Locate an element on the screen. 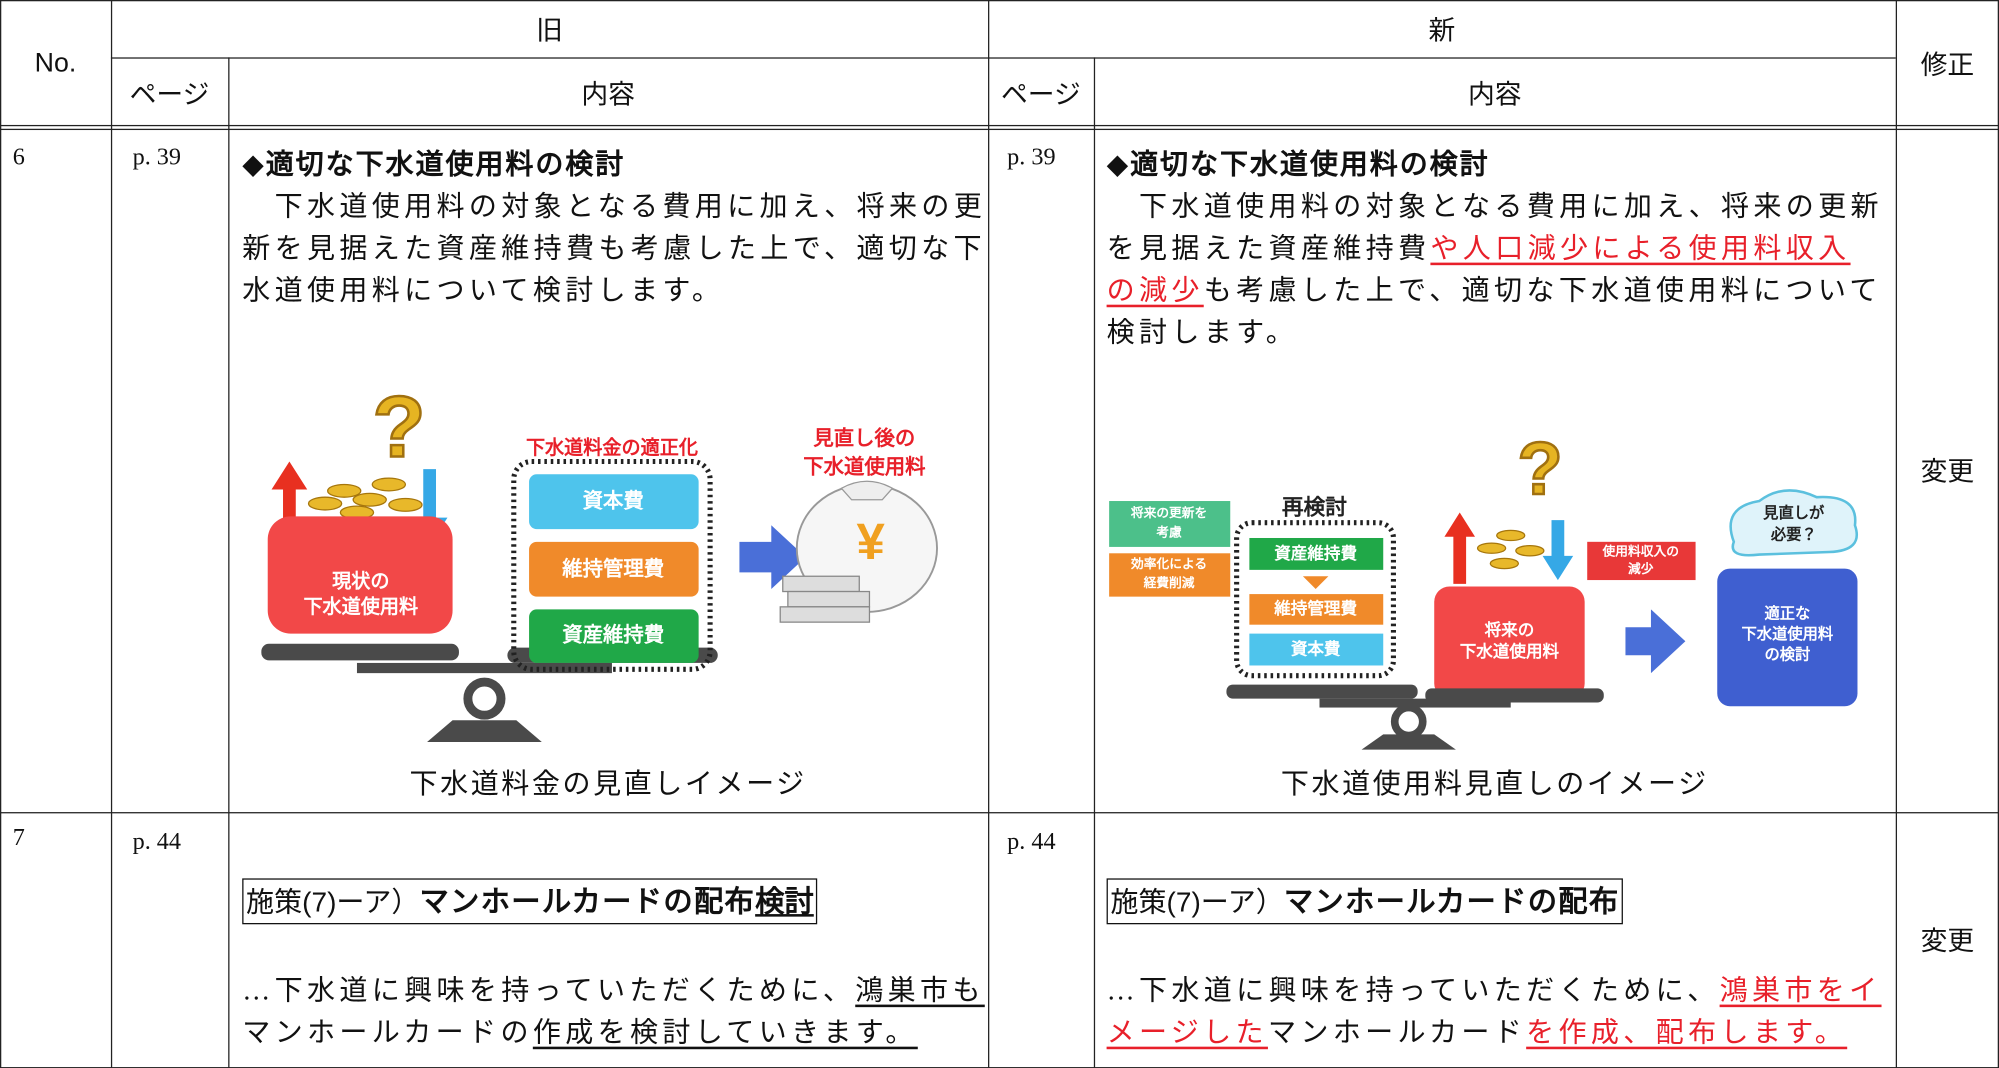 Image resolution: width=1999 pixels, height=1068 pixels. future-box is located at coordinates (1509, 642).